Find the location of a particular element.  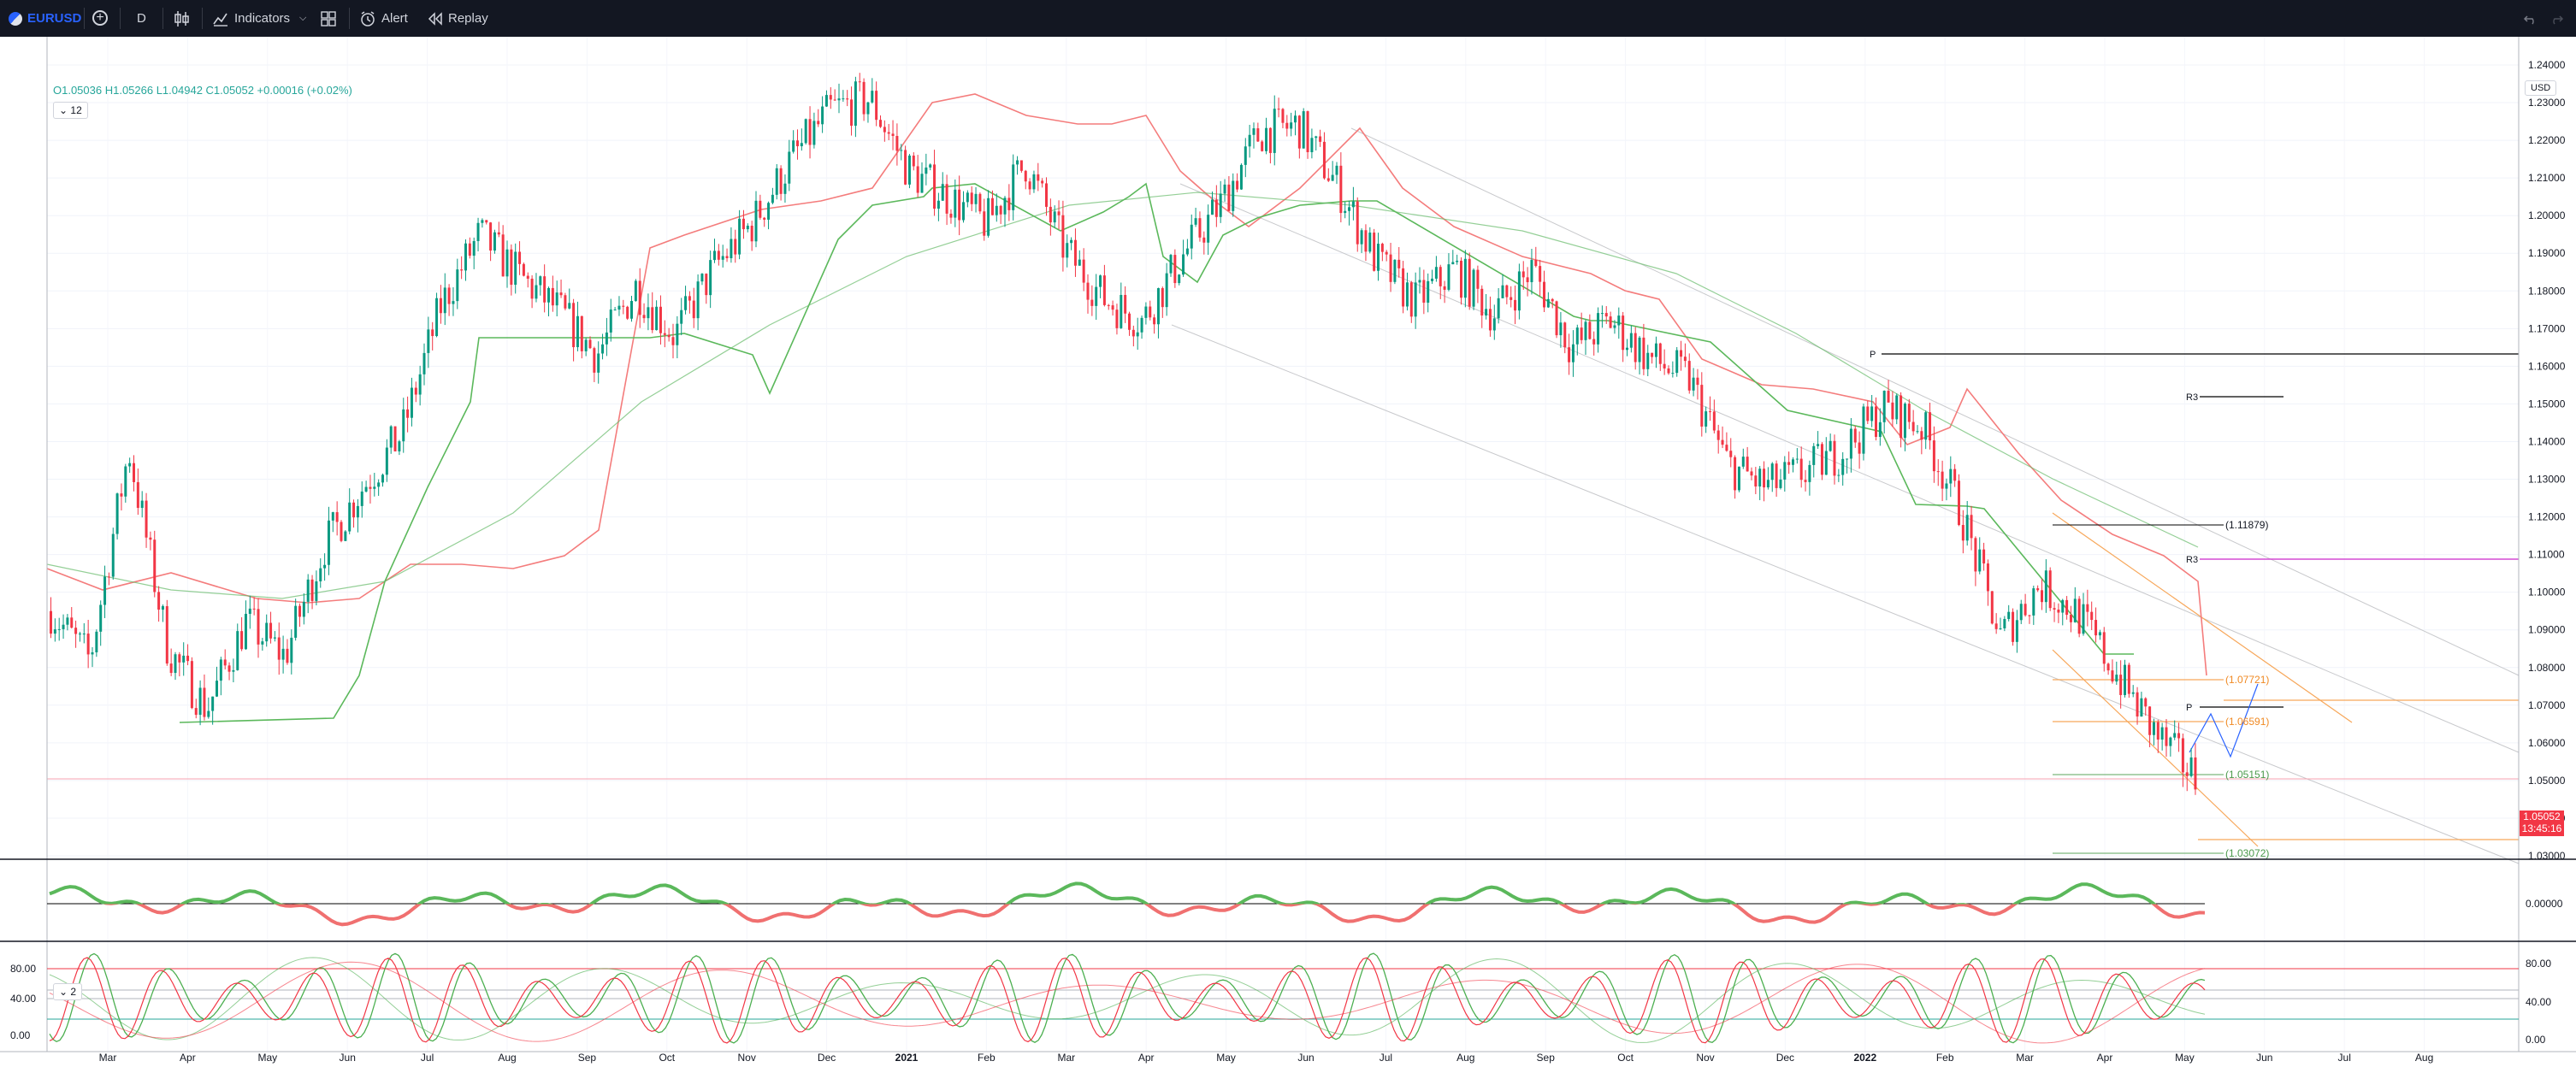

main-pane-collapse-toggle: ⌄ 12 is located at coordinates (70, 110).